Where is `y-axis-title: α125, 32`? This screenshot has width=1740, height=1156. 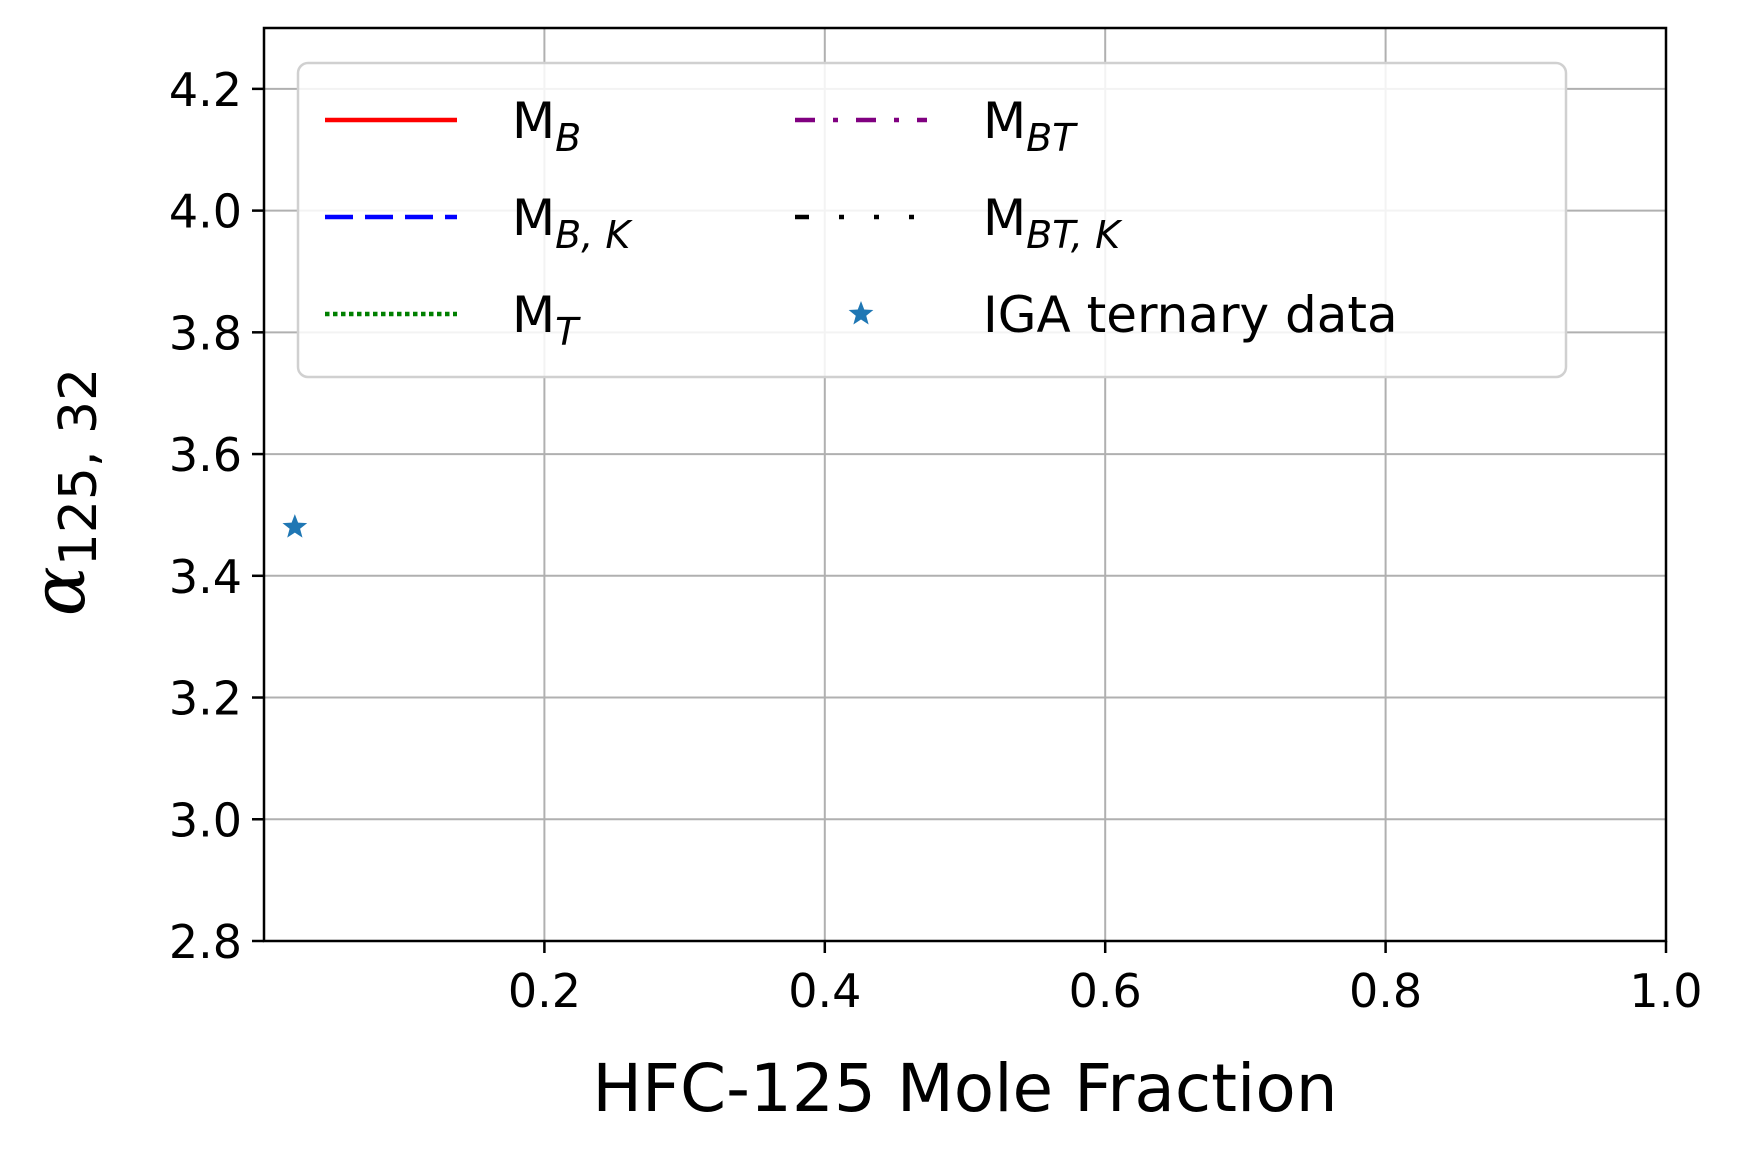
y-axis-title: α125, 32 is located at coordinates (62, 492).